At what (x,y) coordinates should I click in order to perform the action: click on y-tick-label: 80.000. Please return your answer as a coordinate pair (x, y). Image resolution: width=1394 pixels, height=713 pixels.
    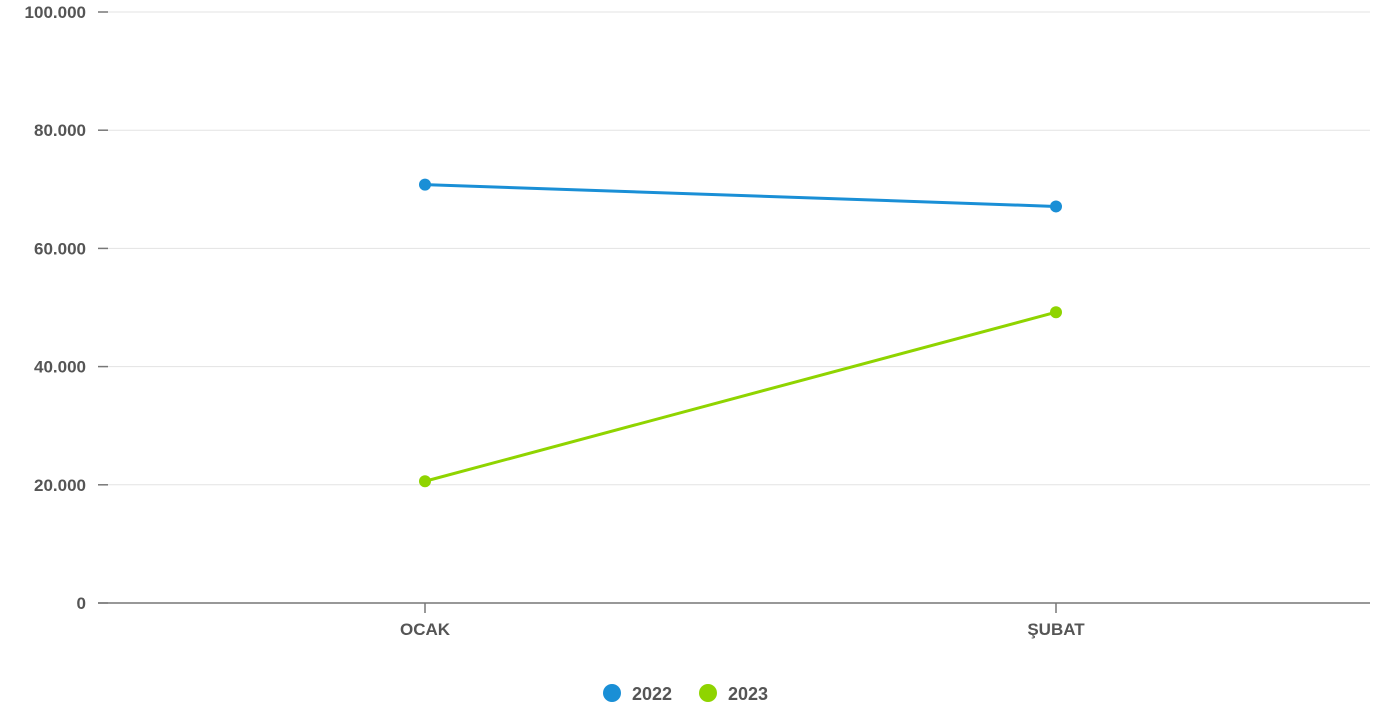
    Looking at the image, I should click on (60, 130).